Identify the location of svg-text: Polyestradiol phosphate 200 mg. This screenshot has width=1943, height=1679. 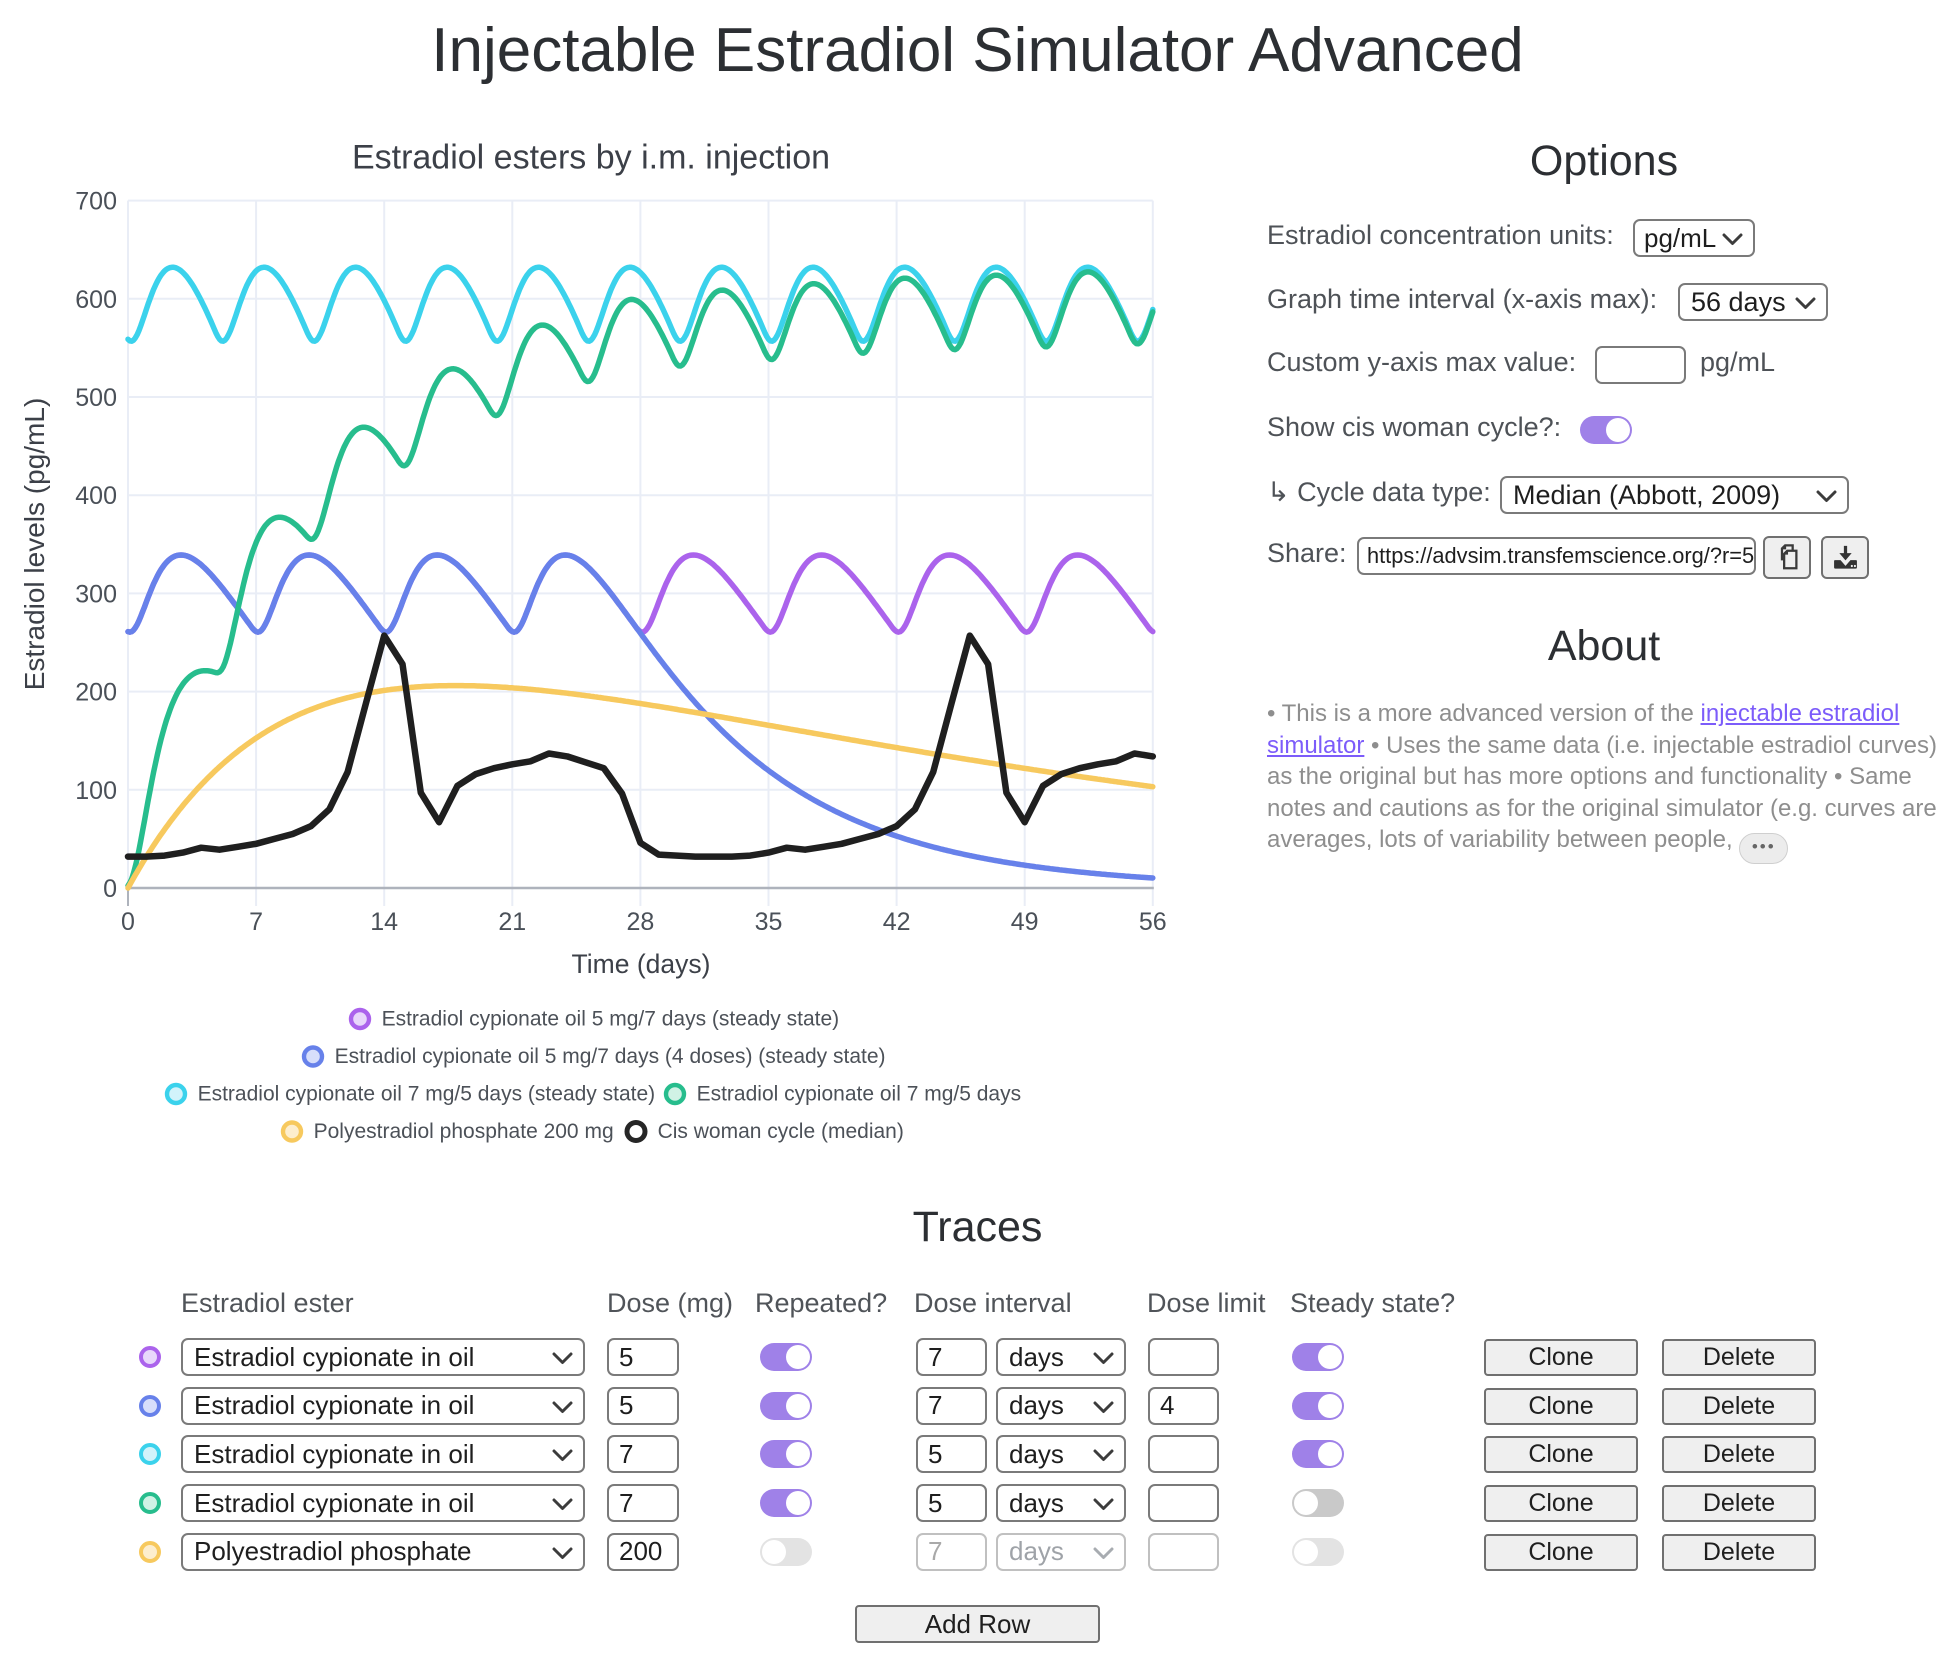
(464, 1131).